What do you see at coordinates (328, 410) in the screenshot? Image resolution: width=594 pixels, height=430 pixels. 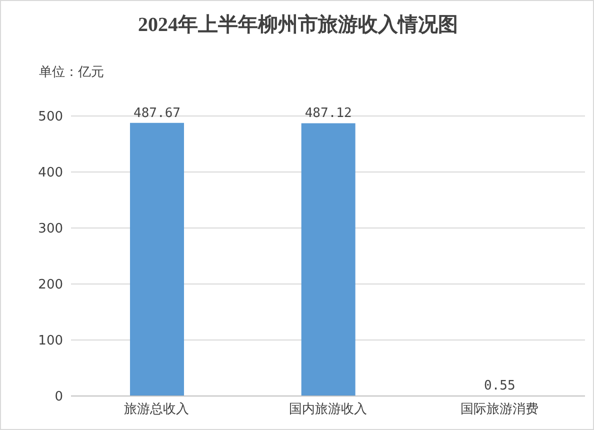 I see `x-tick-label: 国内旅游收入` at bounding box center [328, 410].